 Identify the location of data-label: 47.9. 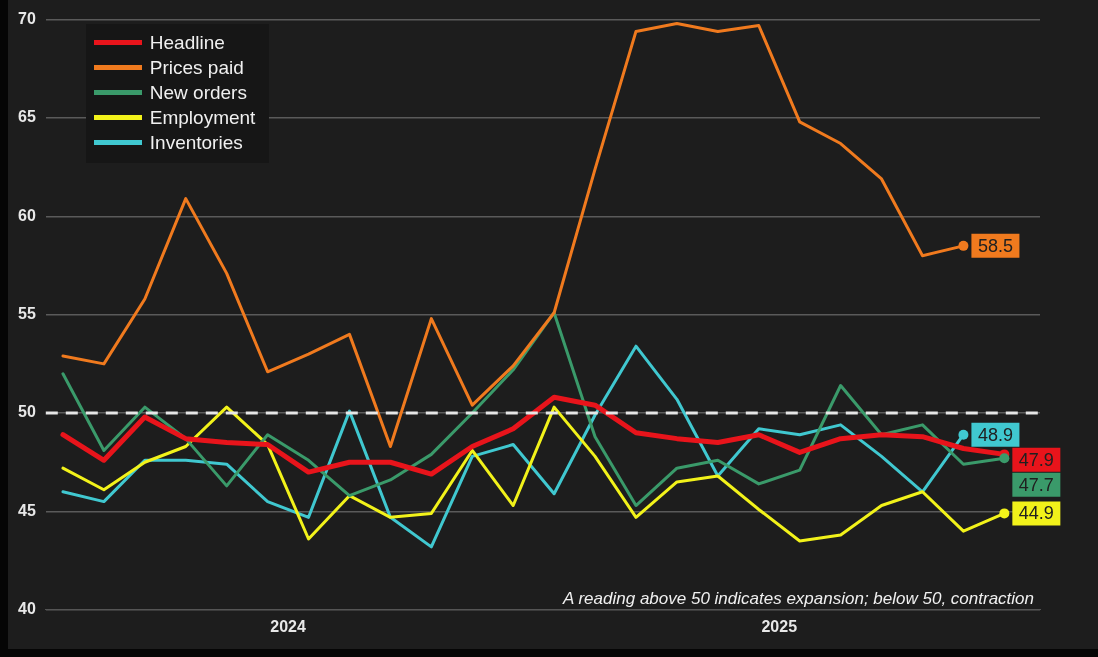
(1036, 459).